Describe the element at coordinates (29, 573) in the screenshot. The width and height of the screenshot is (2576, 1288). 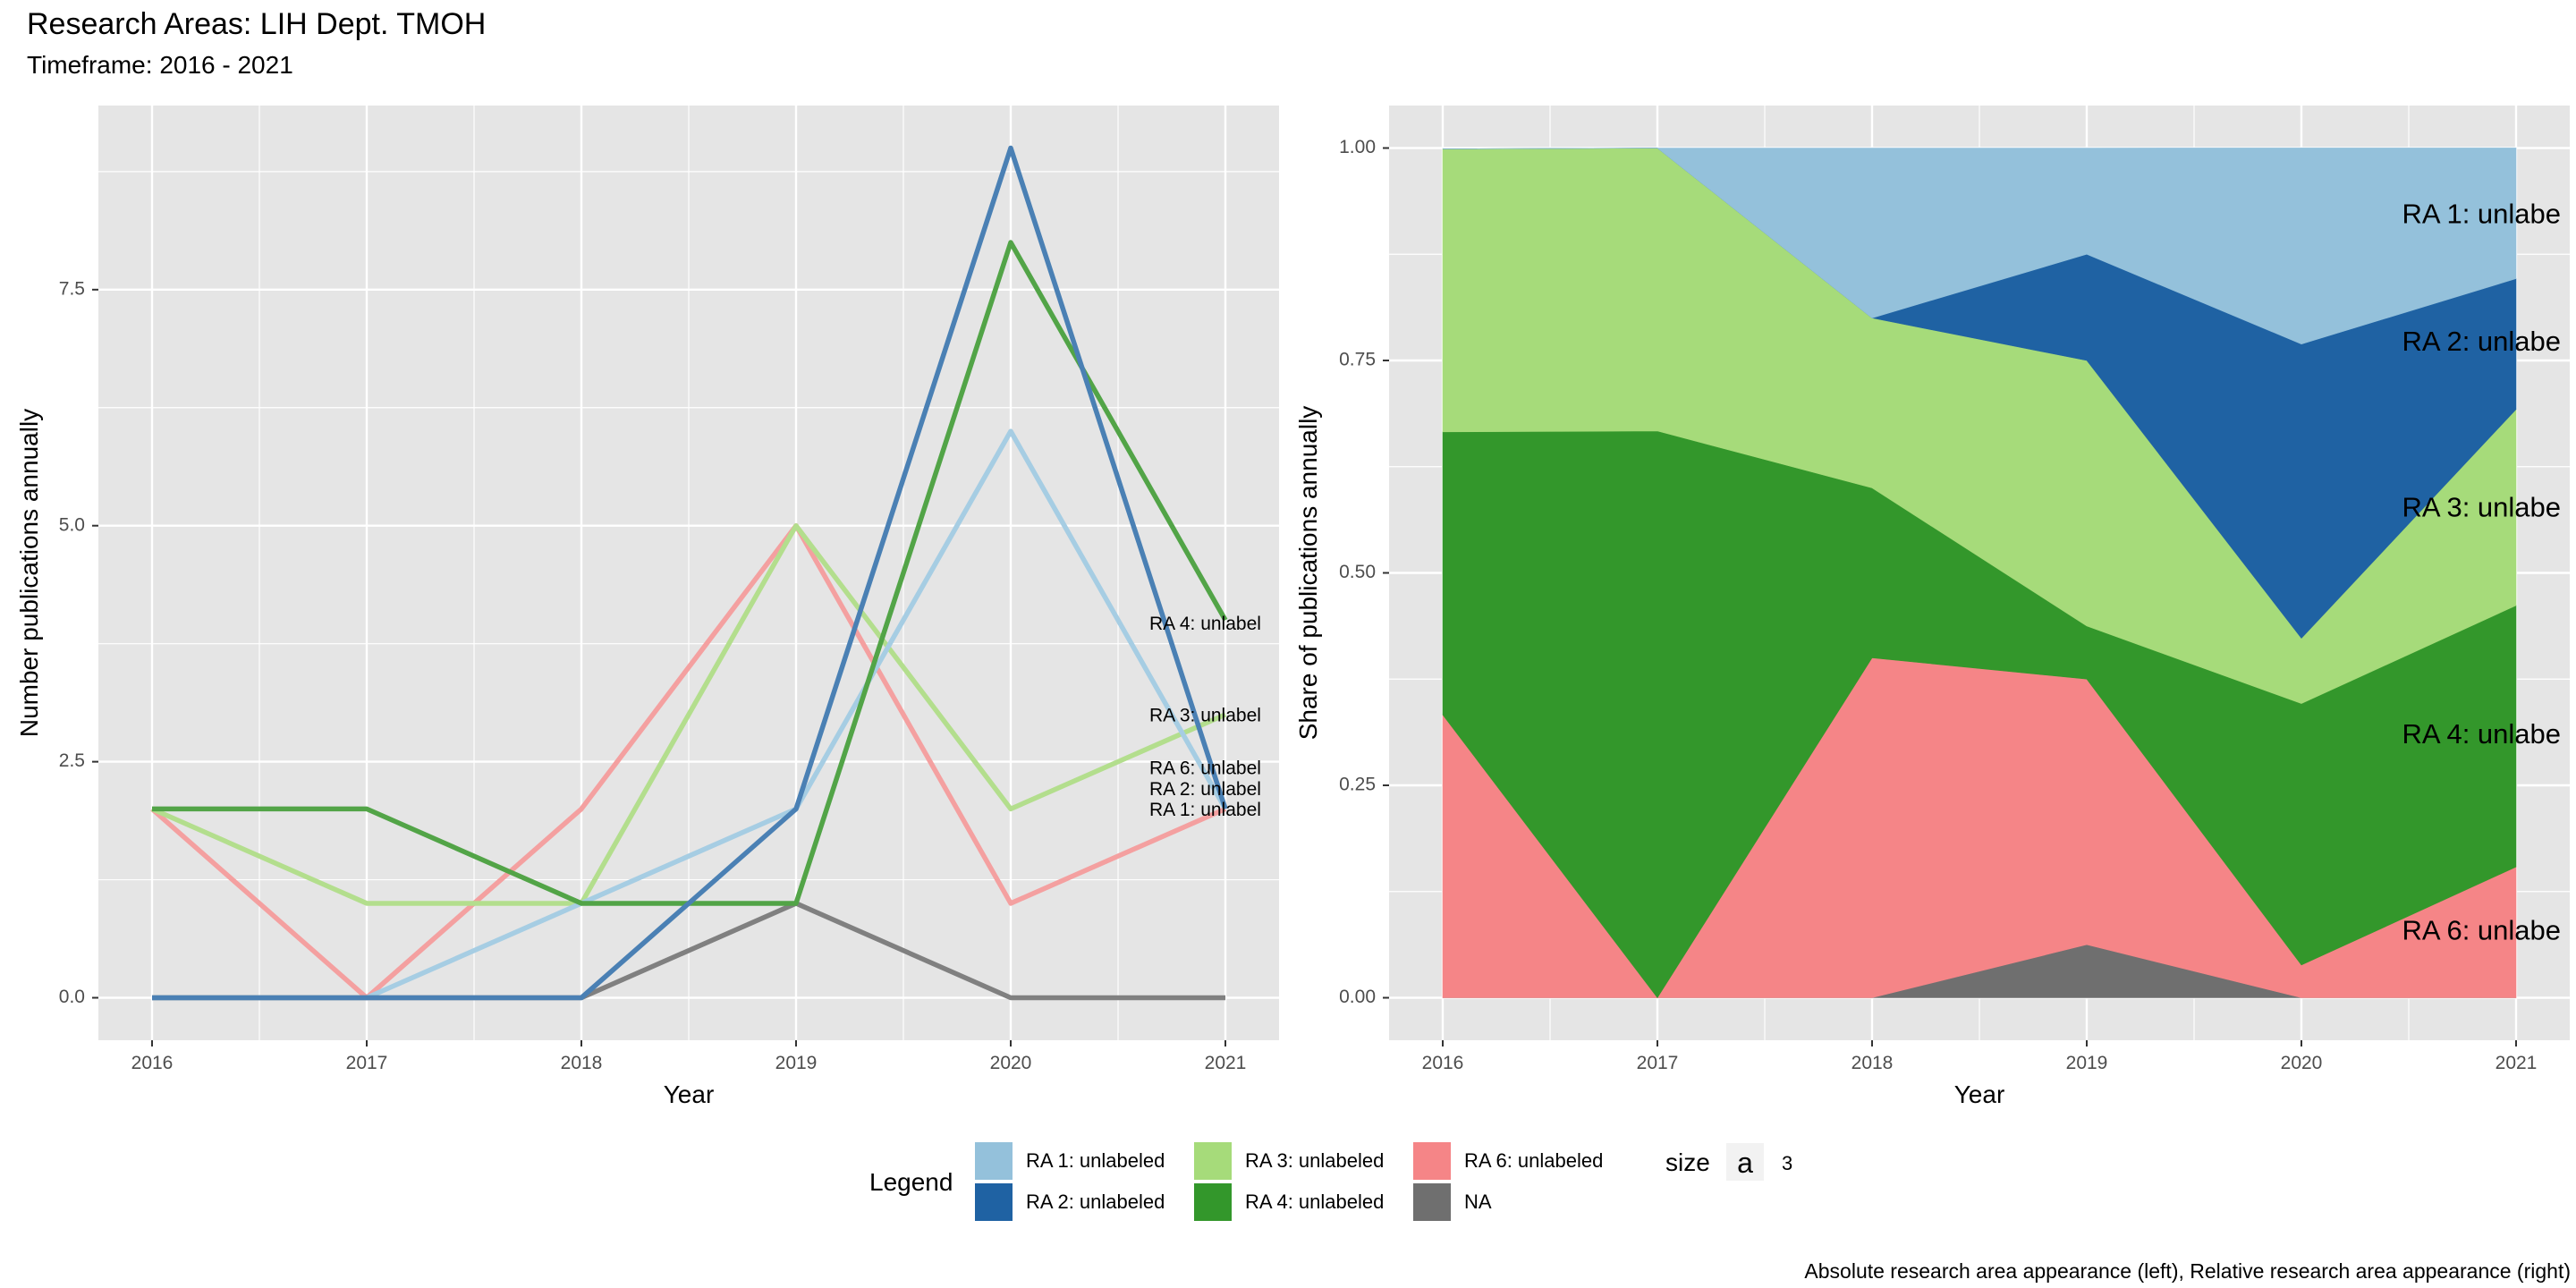
I see `y-axis-title: Number publications annually` at that location.